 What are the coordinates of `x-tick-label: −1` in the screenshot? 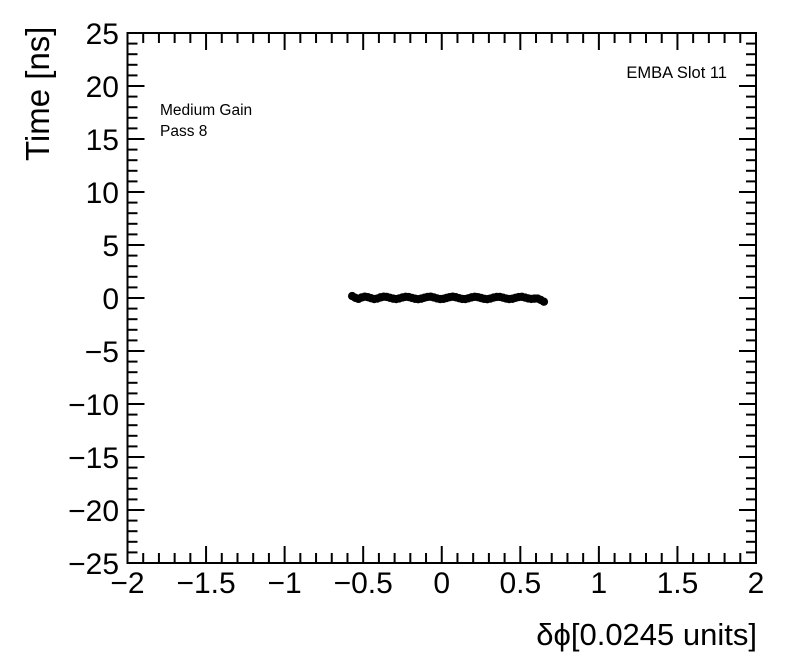 It's located at (285, 583).